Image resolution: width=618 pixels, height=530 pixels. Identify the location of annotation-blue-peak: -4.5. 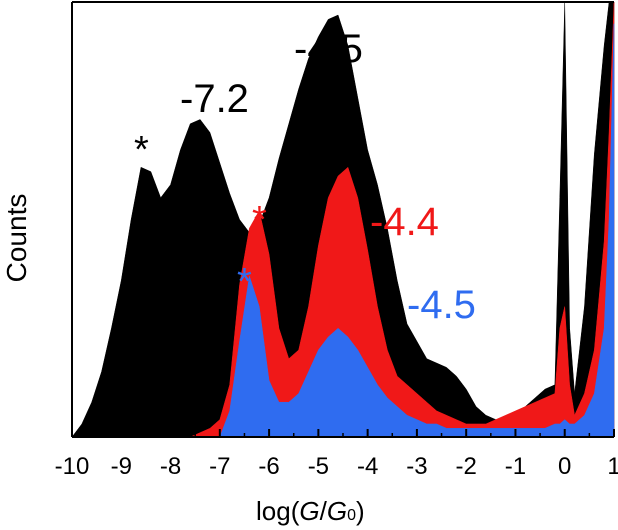
(441, 305).